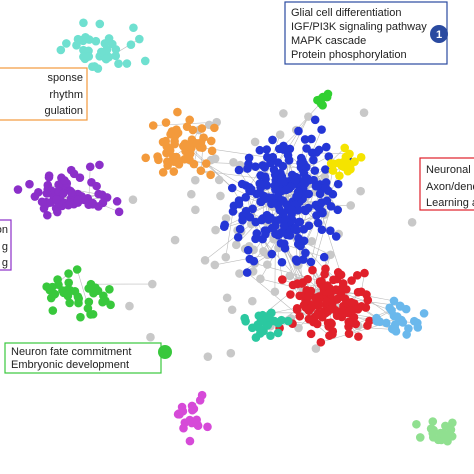  I want to click on annotation-line: Protein phosphorylation, so click(349, 55).